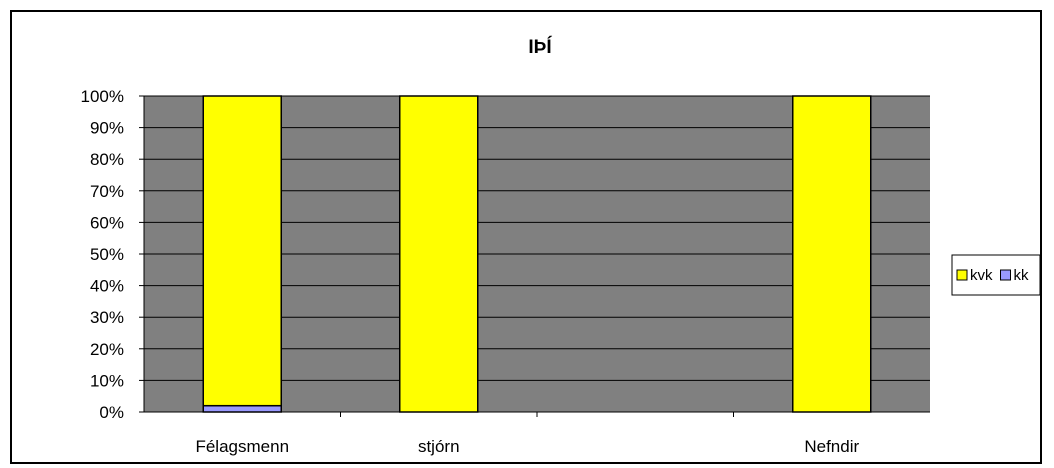  Describe the element at coordinates (962, 275) in the screenshot. I see `legend-swatch-kvk` at that location.